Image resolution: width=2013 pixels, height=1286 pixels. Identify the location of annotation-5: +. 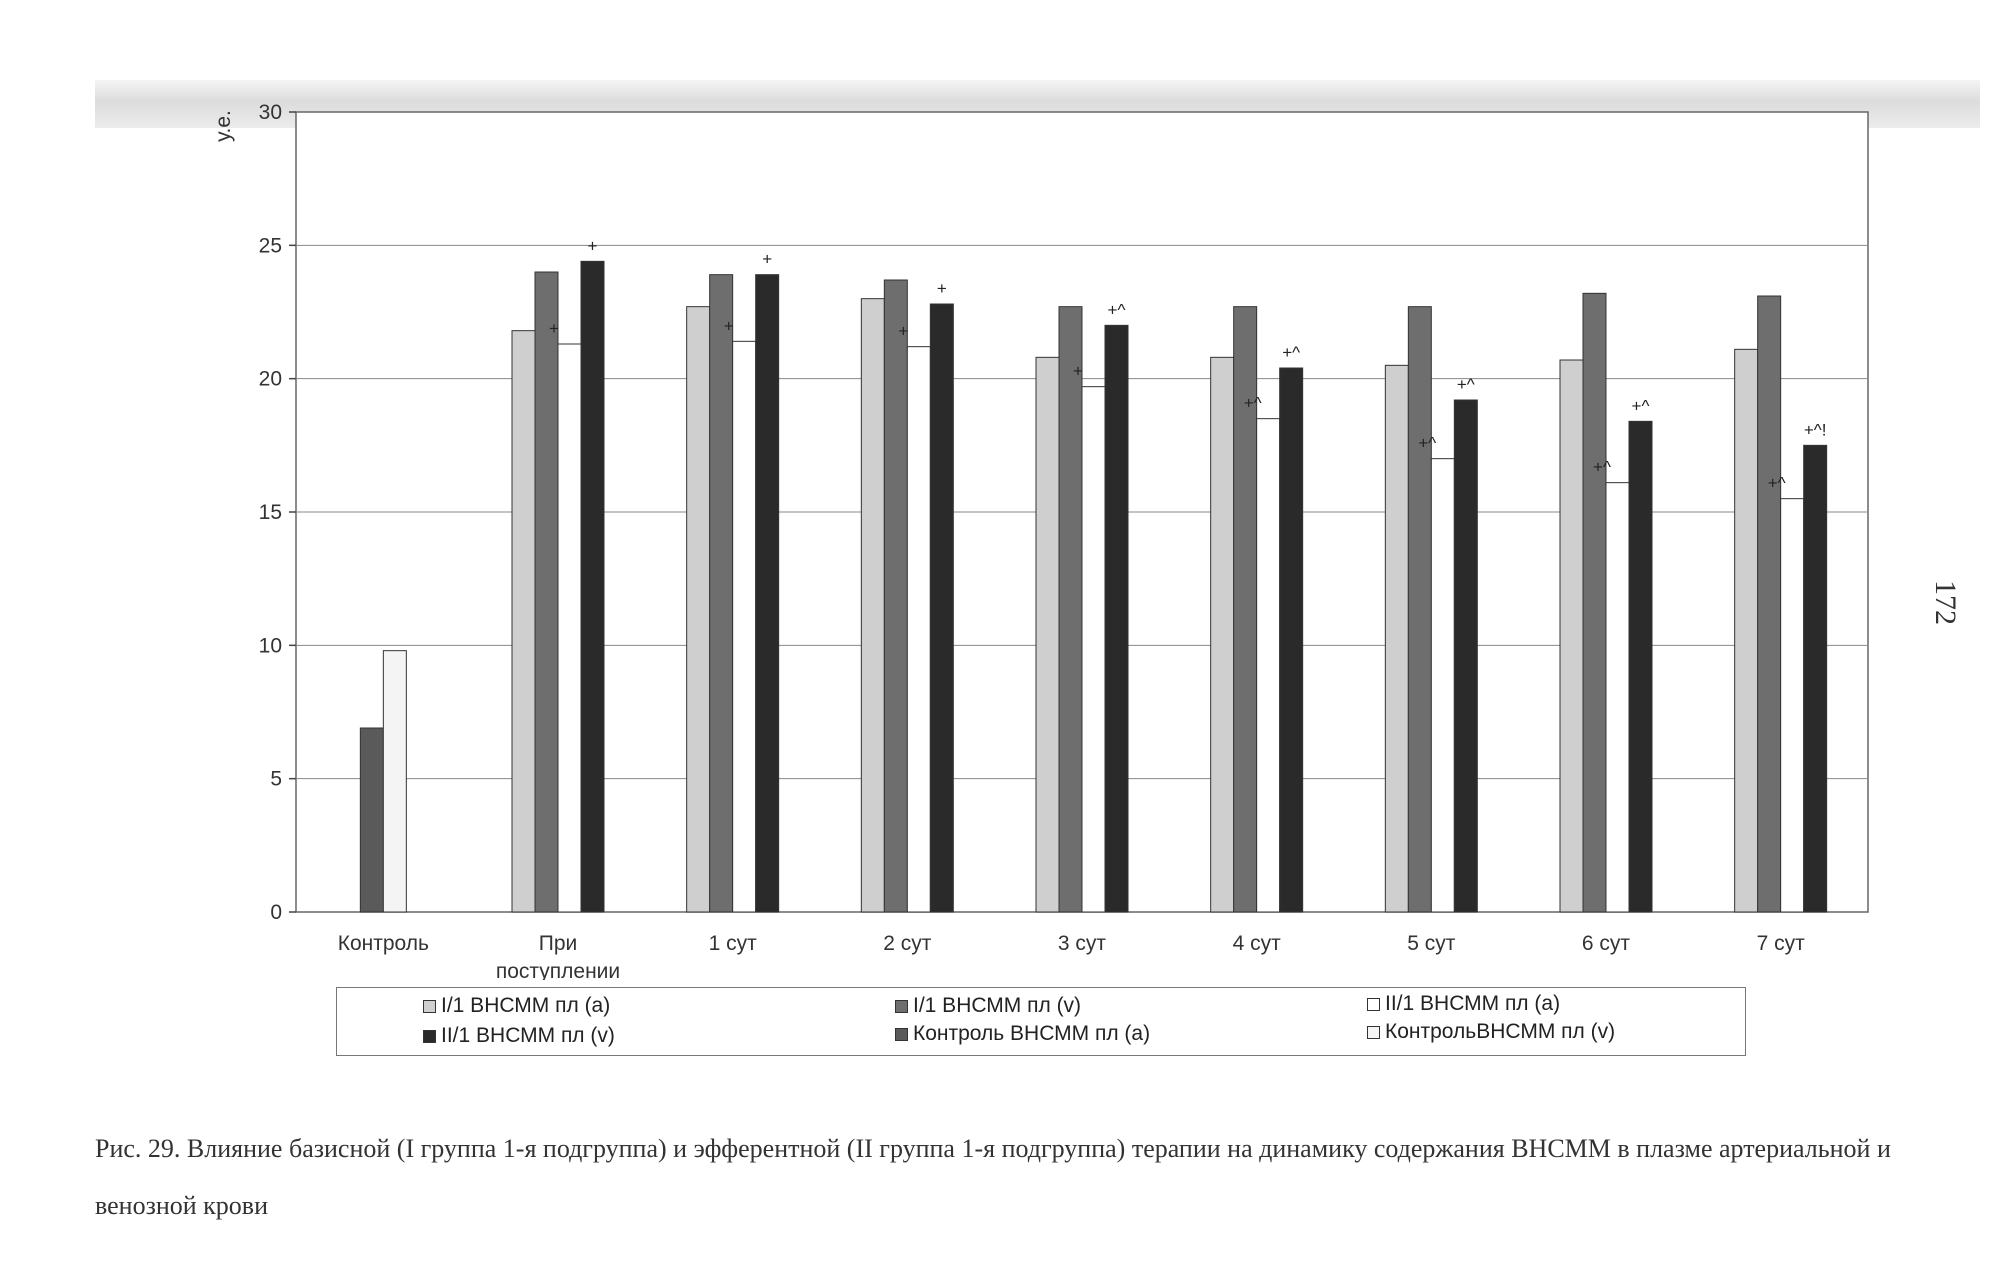
(942, 288).